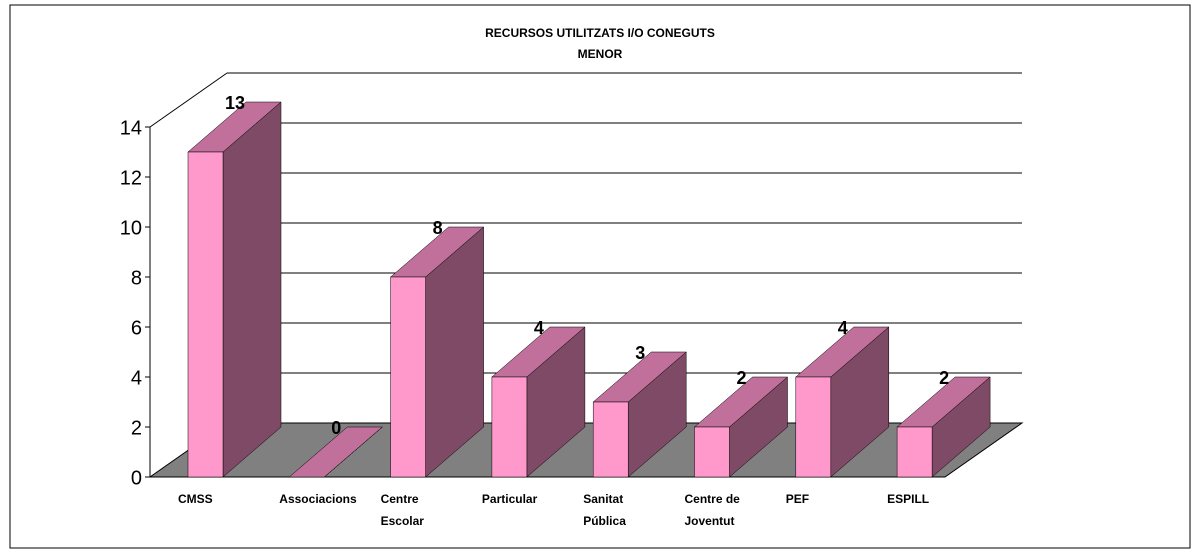 The width and height of the screenshot is (1202, 552). Describe the element at coordinates (640, 353) in the screenshot. I see `value-label: 3` at that location.